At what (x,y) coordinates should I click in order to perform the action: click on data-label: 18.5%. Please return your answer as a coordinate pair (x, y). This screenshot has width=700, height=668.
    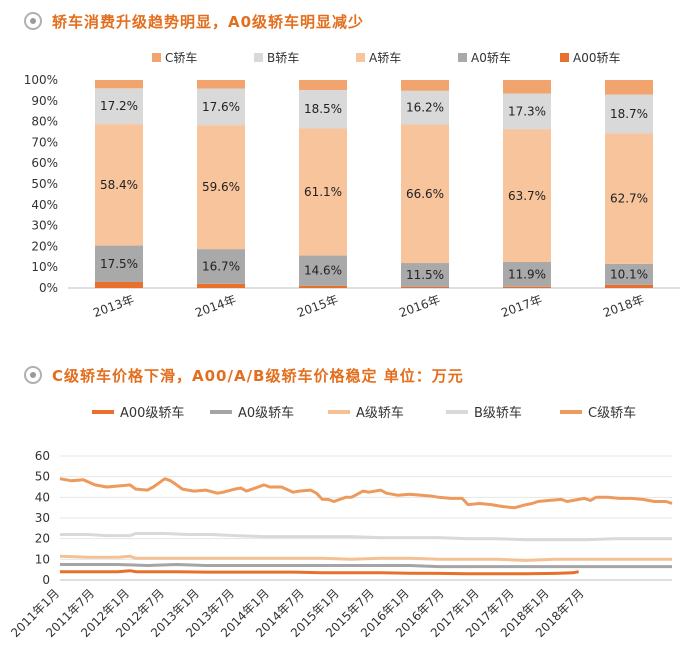
    Looking at the image, I should click on (323, 109).